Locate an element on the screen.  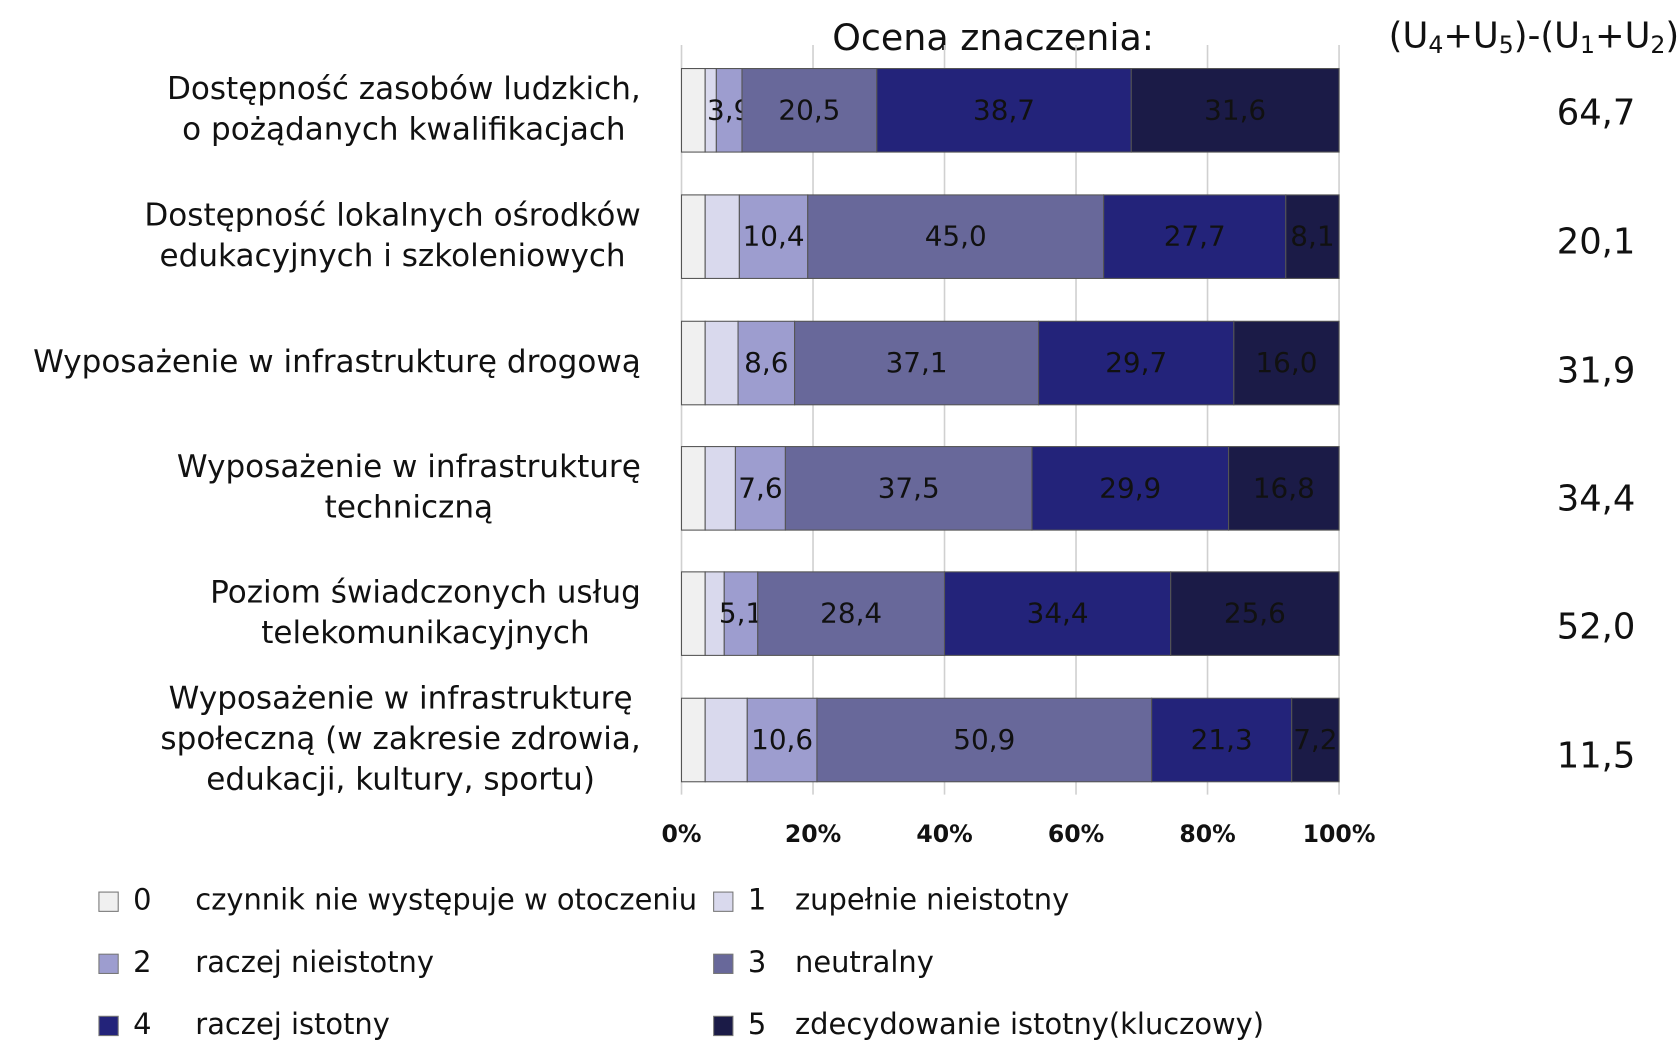
x-tick-label: 20% is located at coordinates (813, 834).